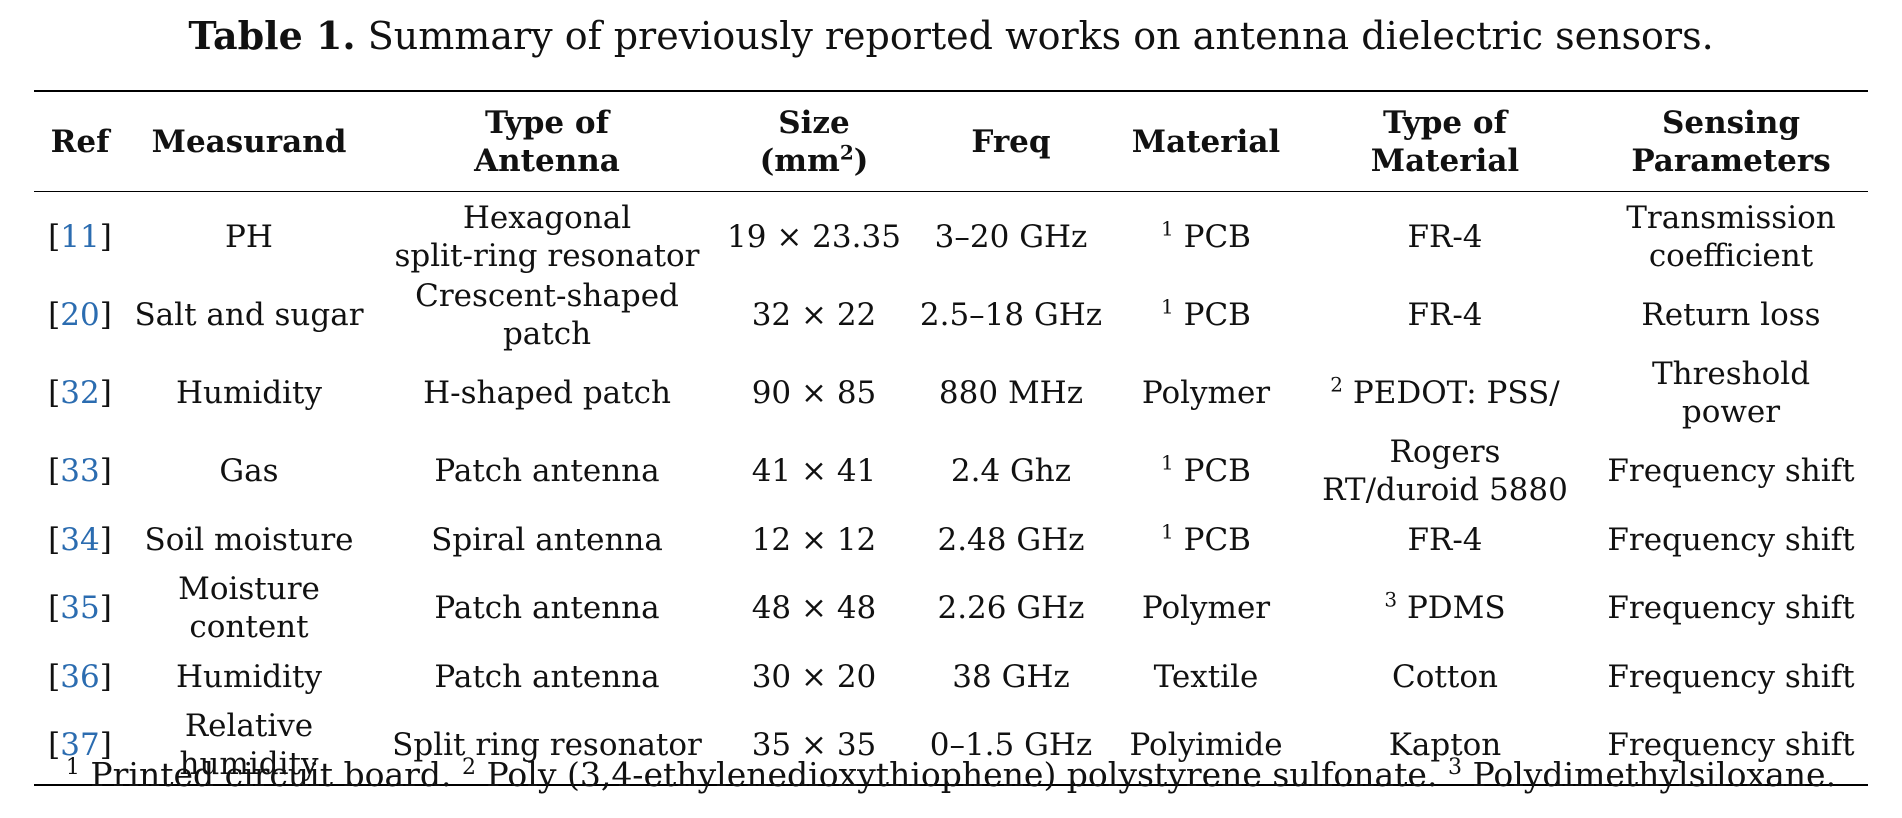  What do you see at coordinates (1445, 141) in the screenshot?
I see `header-type-of-material: Type of Material` at bounding box center [1445, 141].